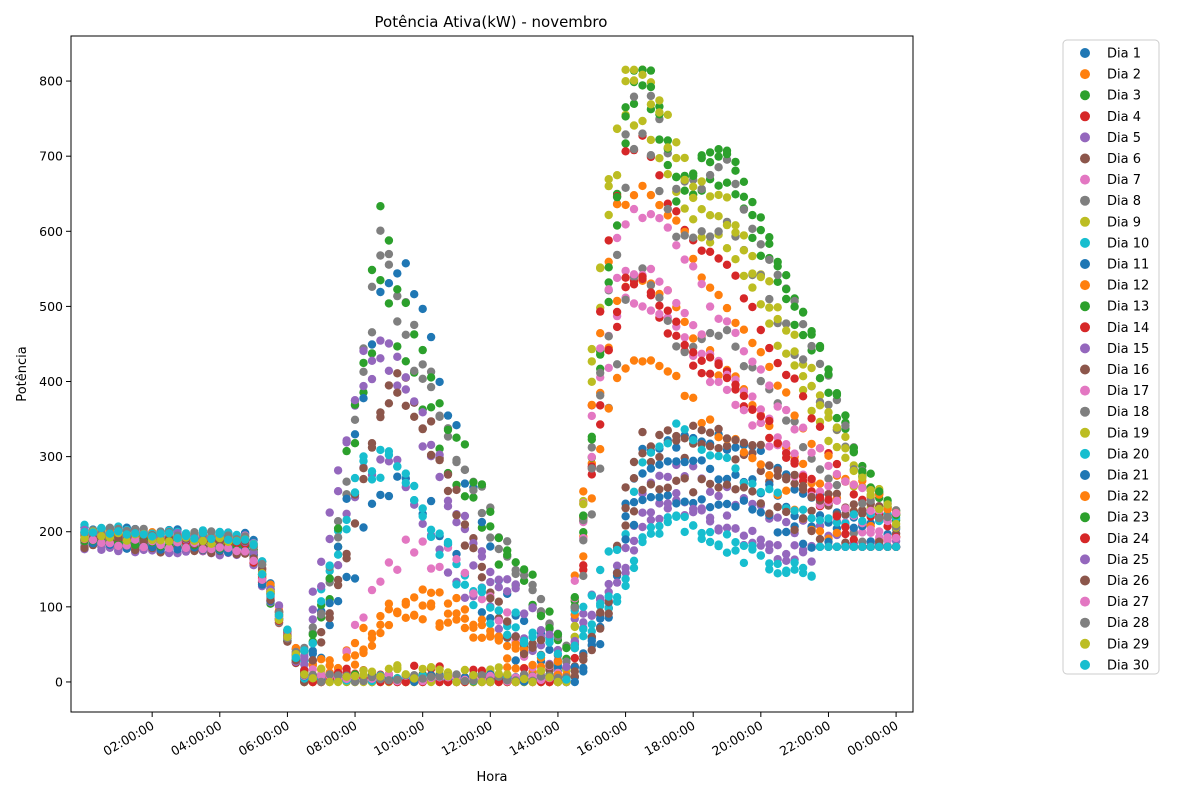 The image size is (1200, 800). I want to click on legend-label: Dia 29, so click(1128, 644).